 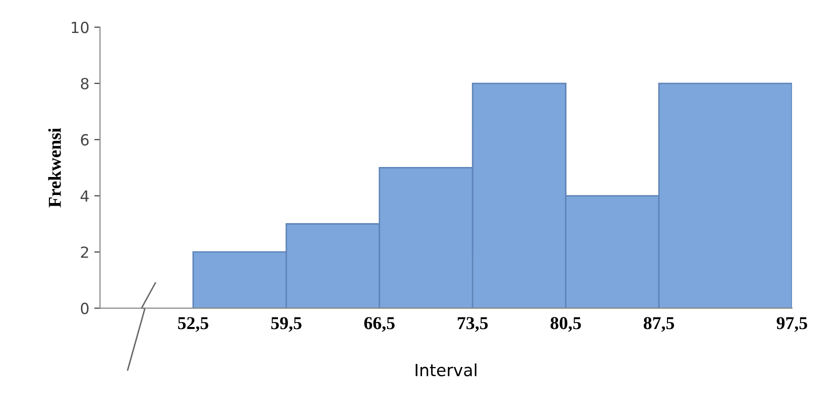 I want to click on y-tick-label: 0, so click(x=84, y=308).